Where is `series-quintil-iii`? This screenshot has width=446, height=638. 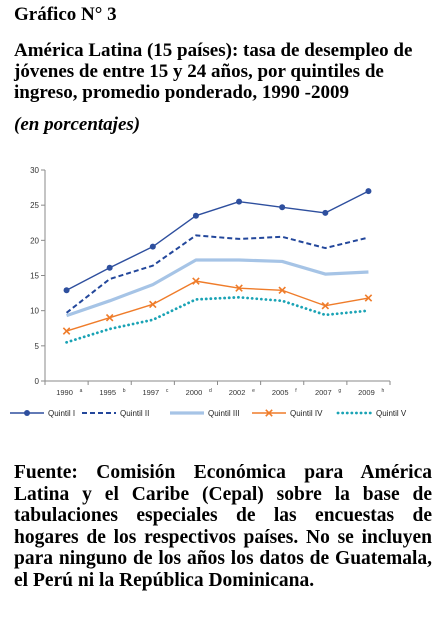
series-quintil-iii is located at coordinates (217, 288).